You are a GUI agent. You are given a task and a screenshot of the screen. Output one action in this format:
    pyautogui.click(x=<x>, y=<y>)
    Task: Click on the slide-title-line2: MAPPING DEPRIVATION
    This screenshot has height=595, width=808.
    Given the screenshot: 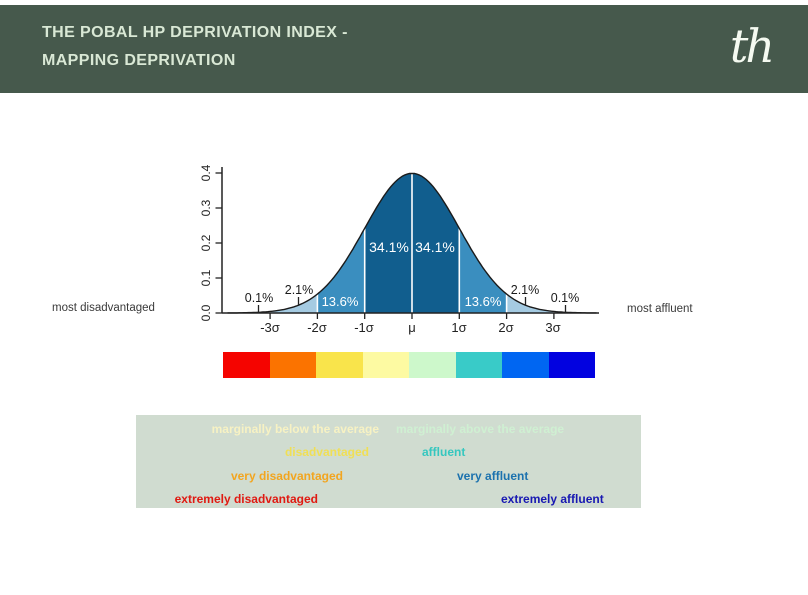 What is the action you would take?
    pyautogui.click(x=139, y=60)
    